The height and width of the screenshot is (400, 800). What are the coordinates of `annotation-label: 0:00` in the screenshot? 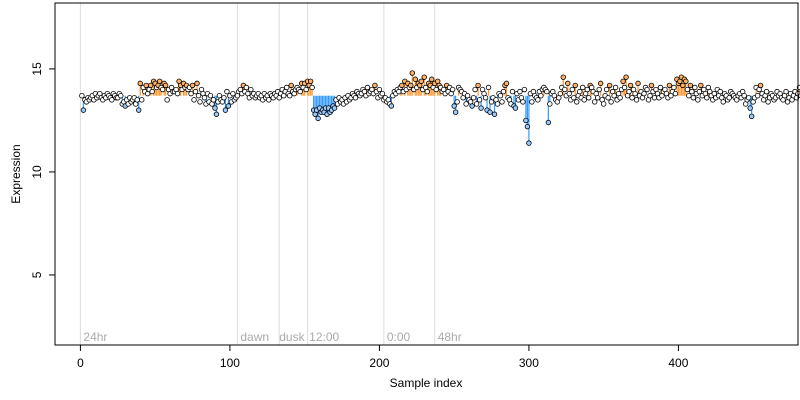 It's located at (399, 337).